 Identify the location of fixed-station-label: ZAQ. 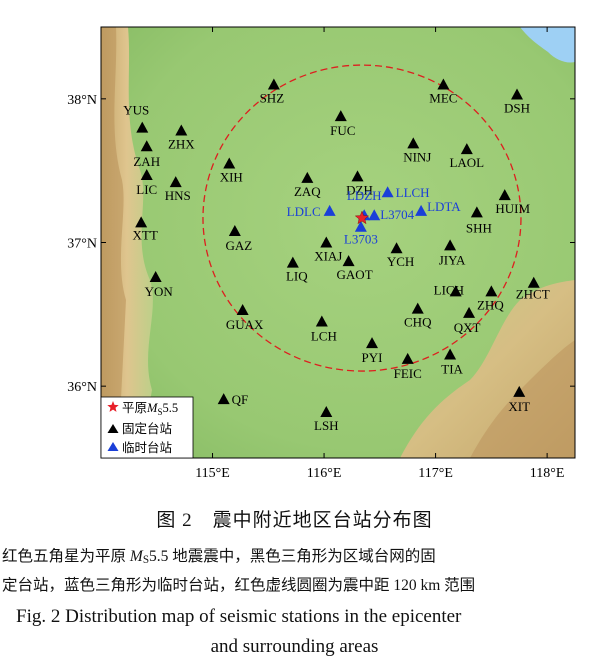
(307, 191).